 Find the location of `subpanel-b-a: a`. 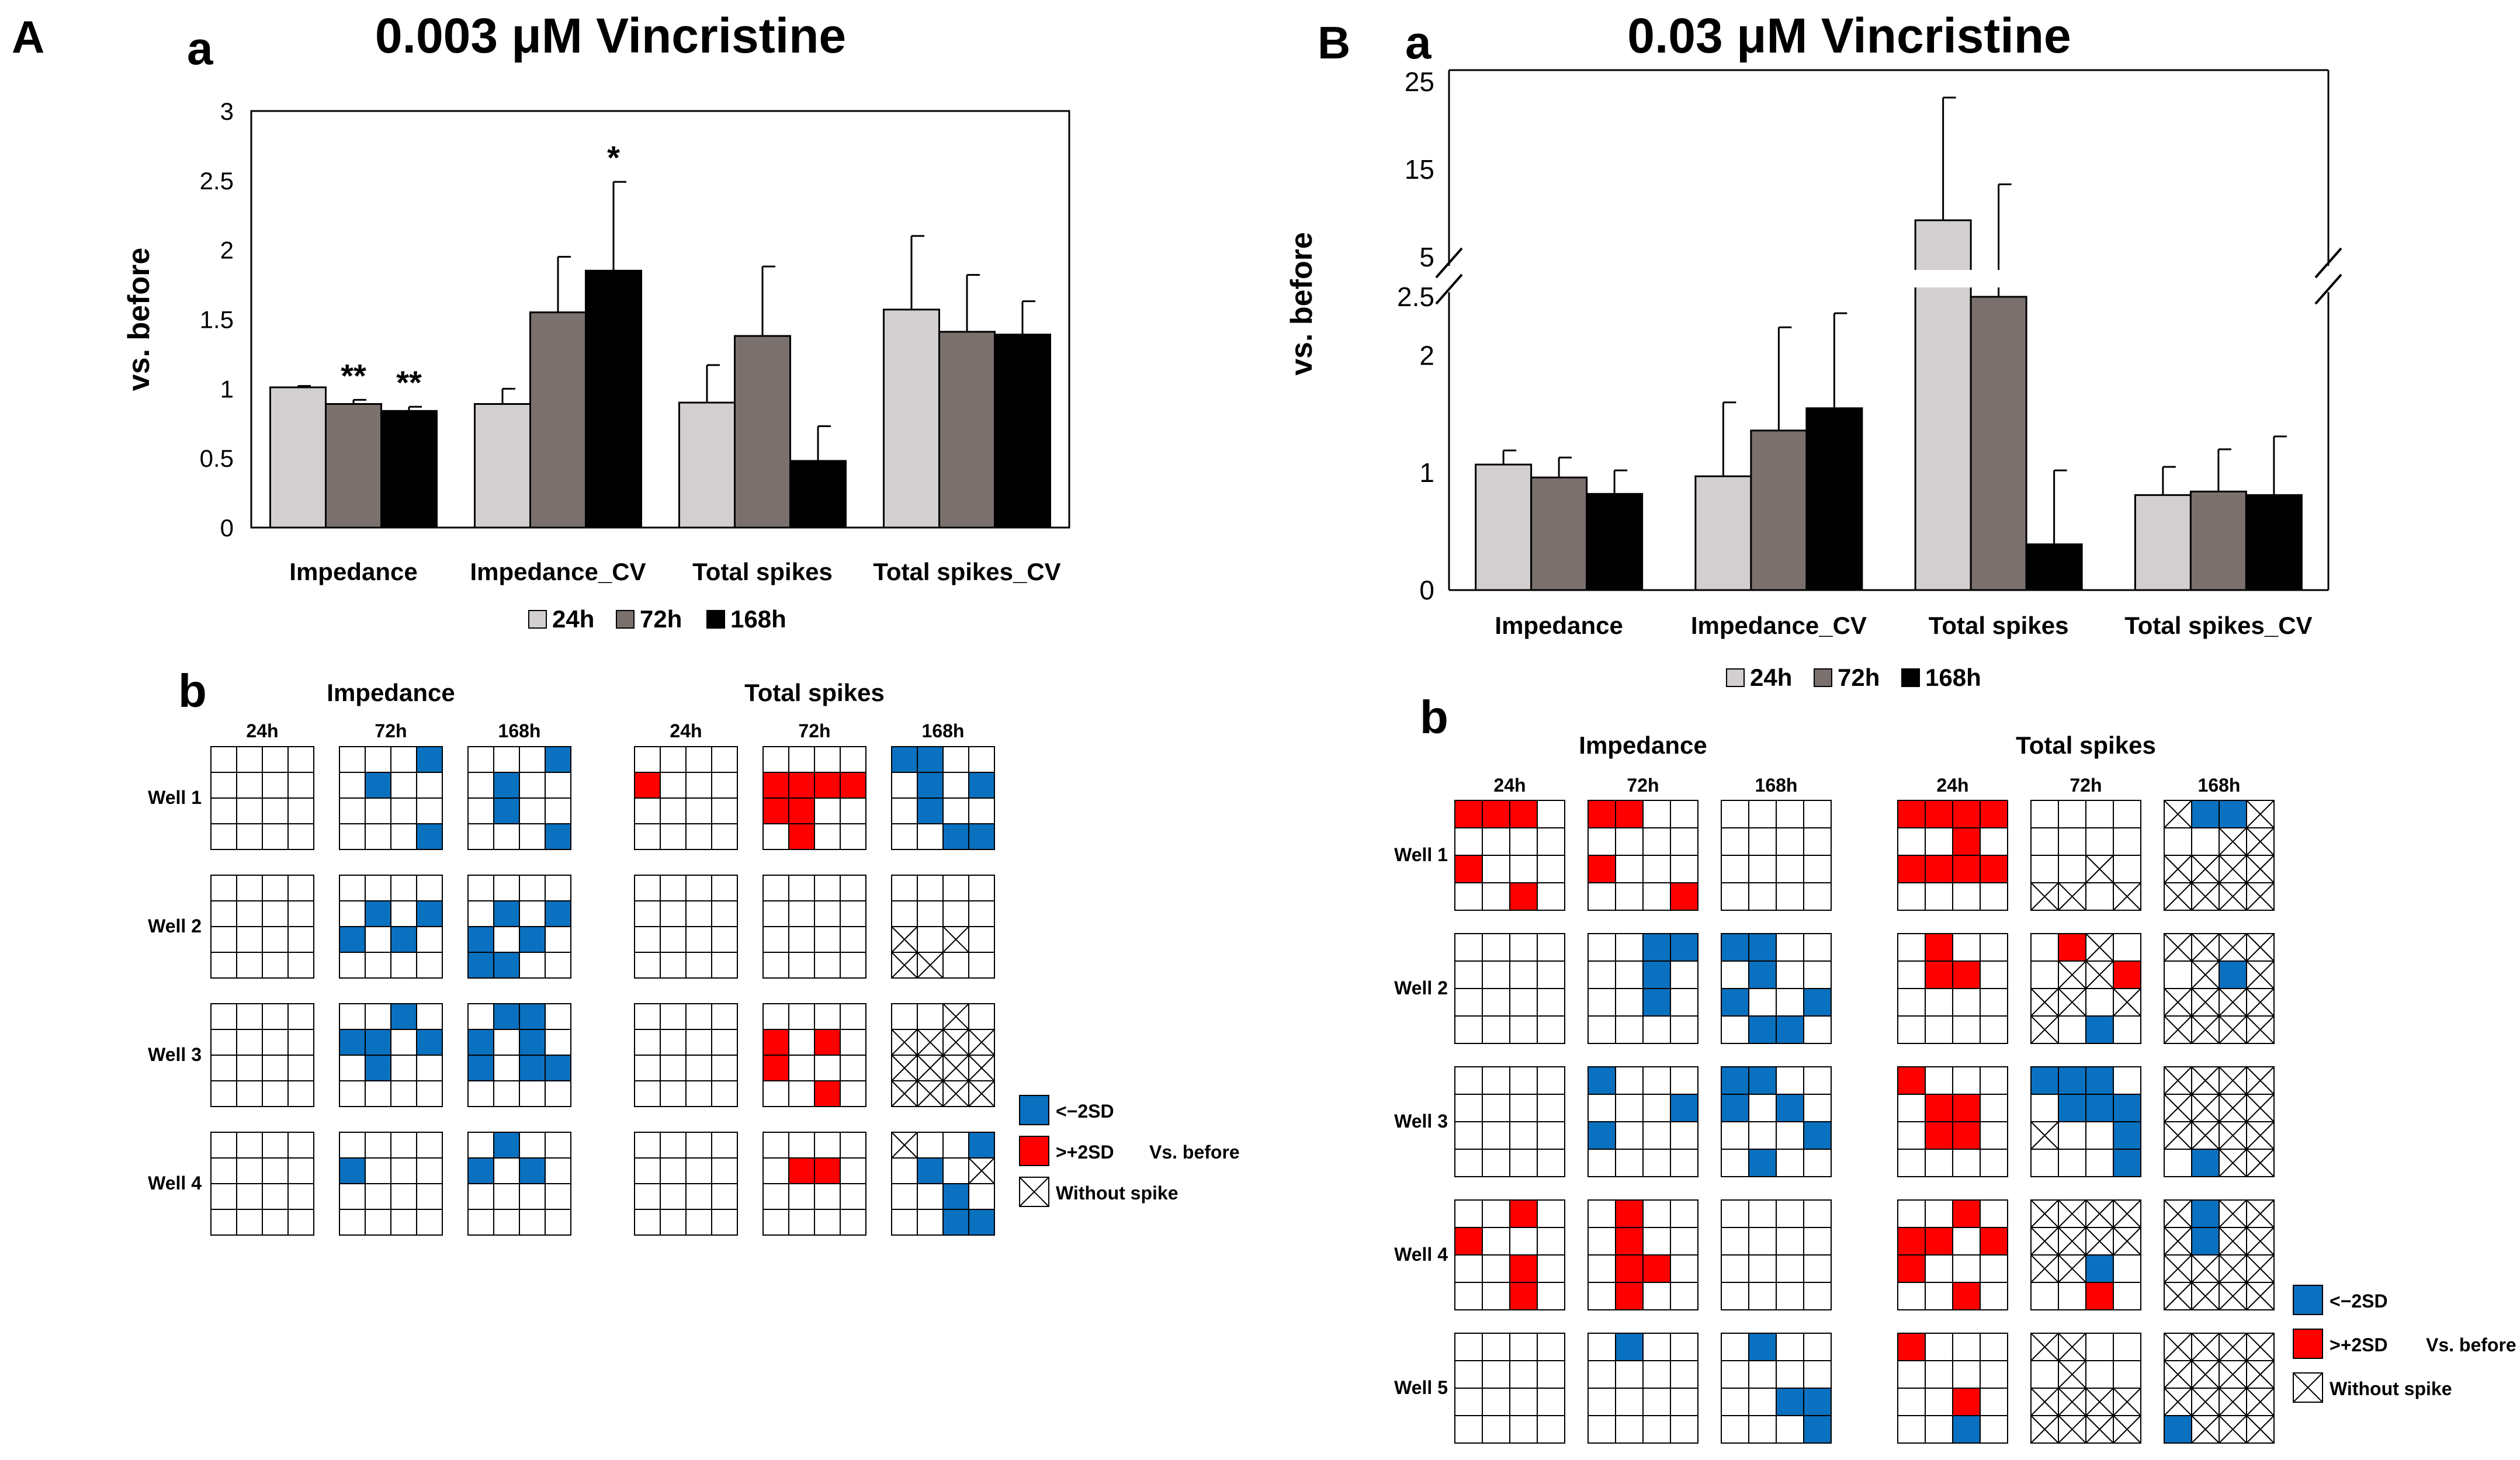

subpanel-b-a: a is located at coordinates (1418, 42).